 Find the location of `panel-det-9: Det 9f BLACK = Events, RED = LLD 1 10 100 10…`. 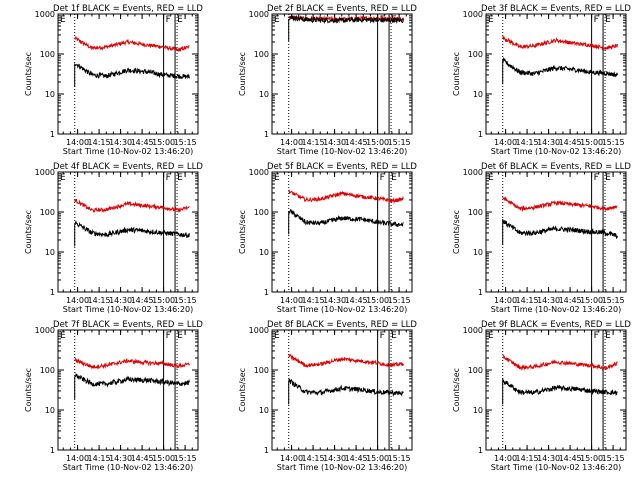

panel-det-9: Det 9f BLACK = Events, RED = LLD 1 10 100 10… is located at coordinates (541, 396).